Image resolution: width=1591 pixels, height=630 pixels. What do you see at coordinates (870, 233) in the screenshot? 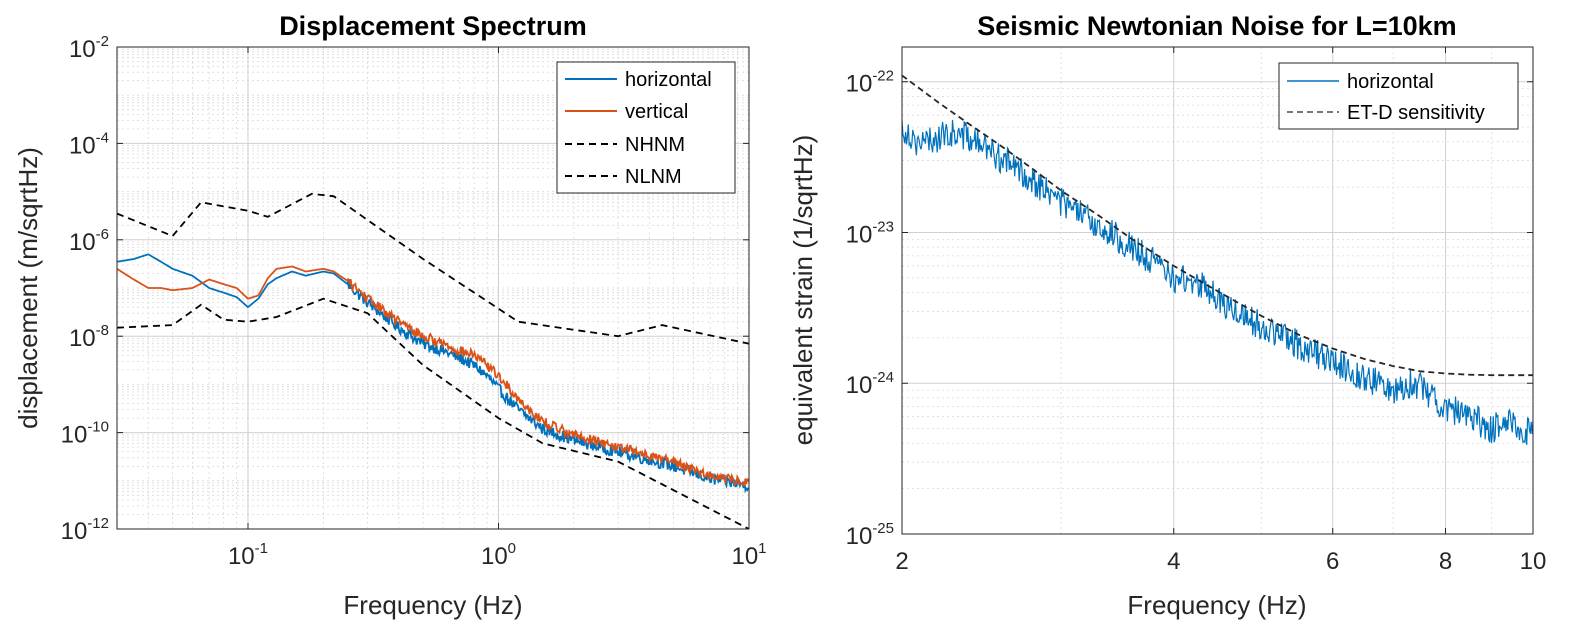
I see `y-tick-label-right: 10-23` at bounding box center [870, 233].